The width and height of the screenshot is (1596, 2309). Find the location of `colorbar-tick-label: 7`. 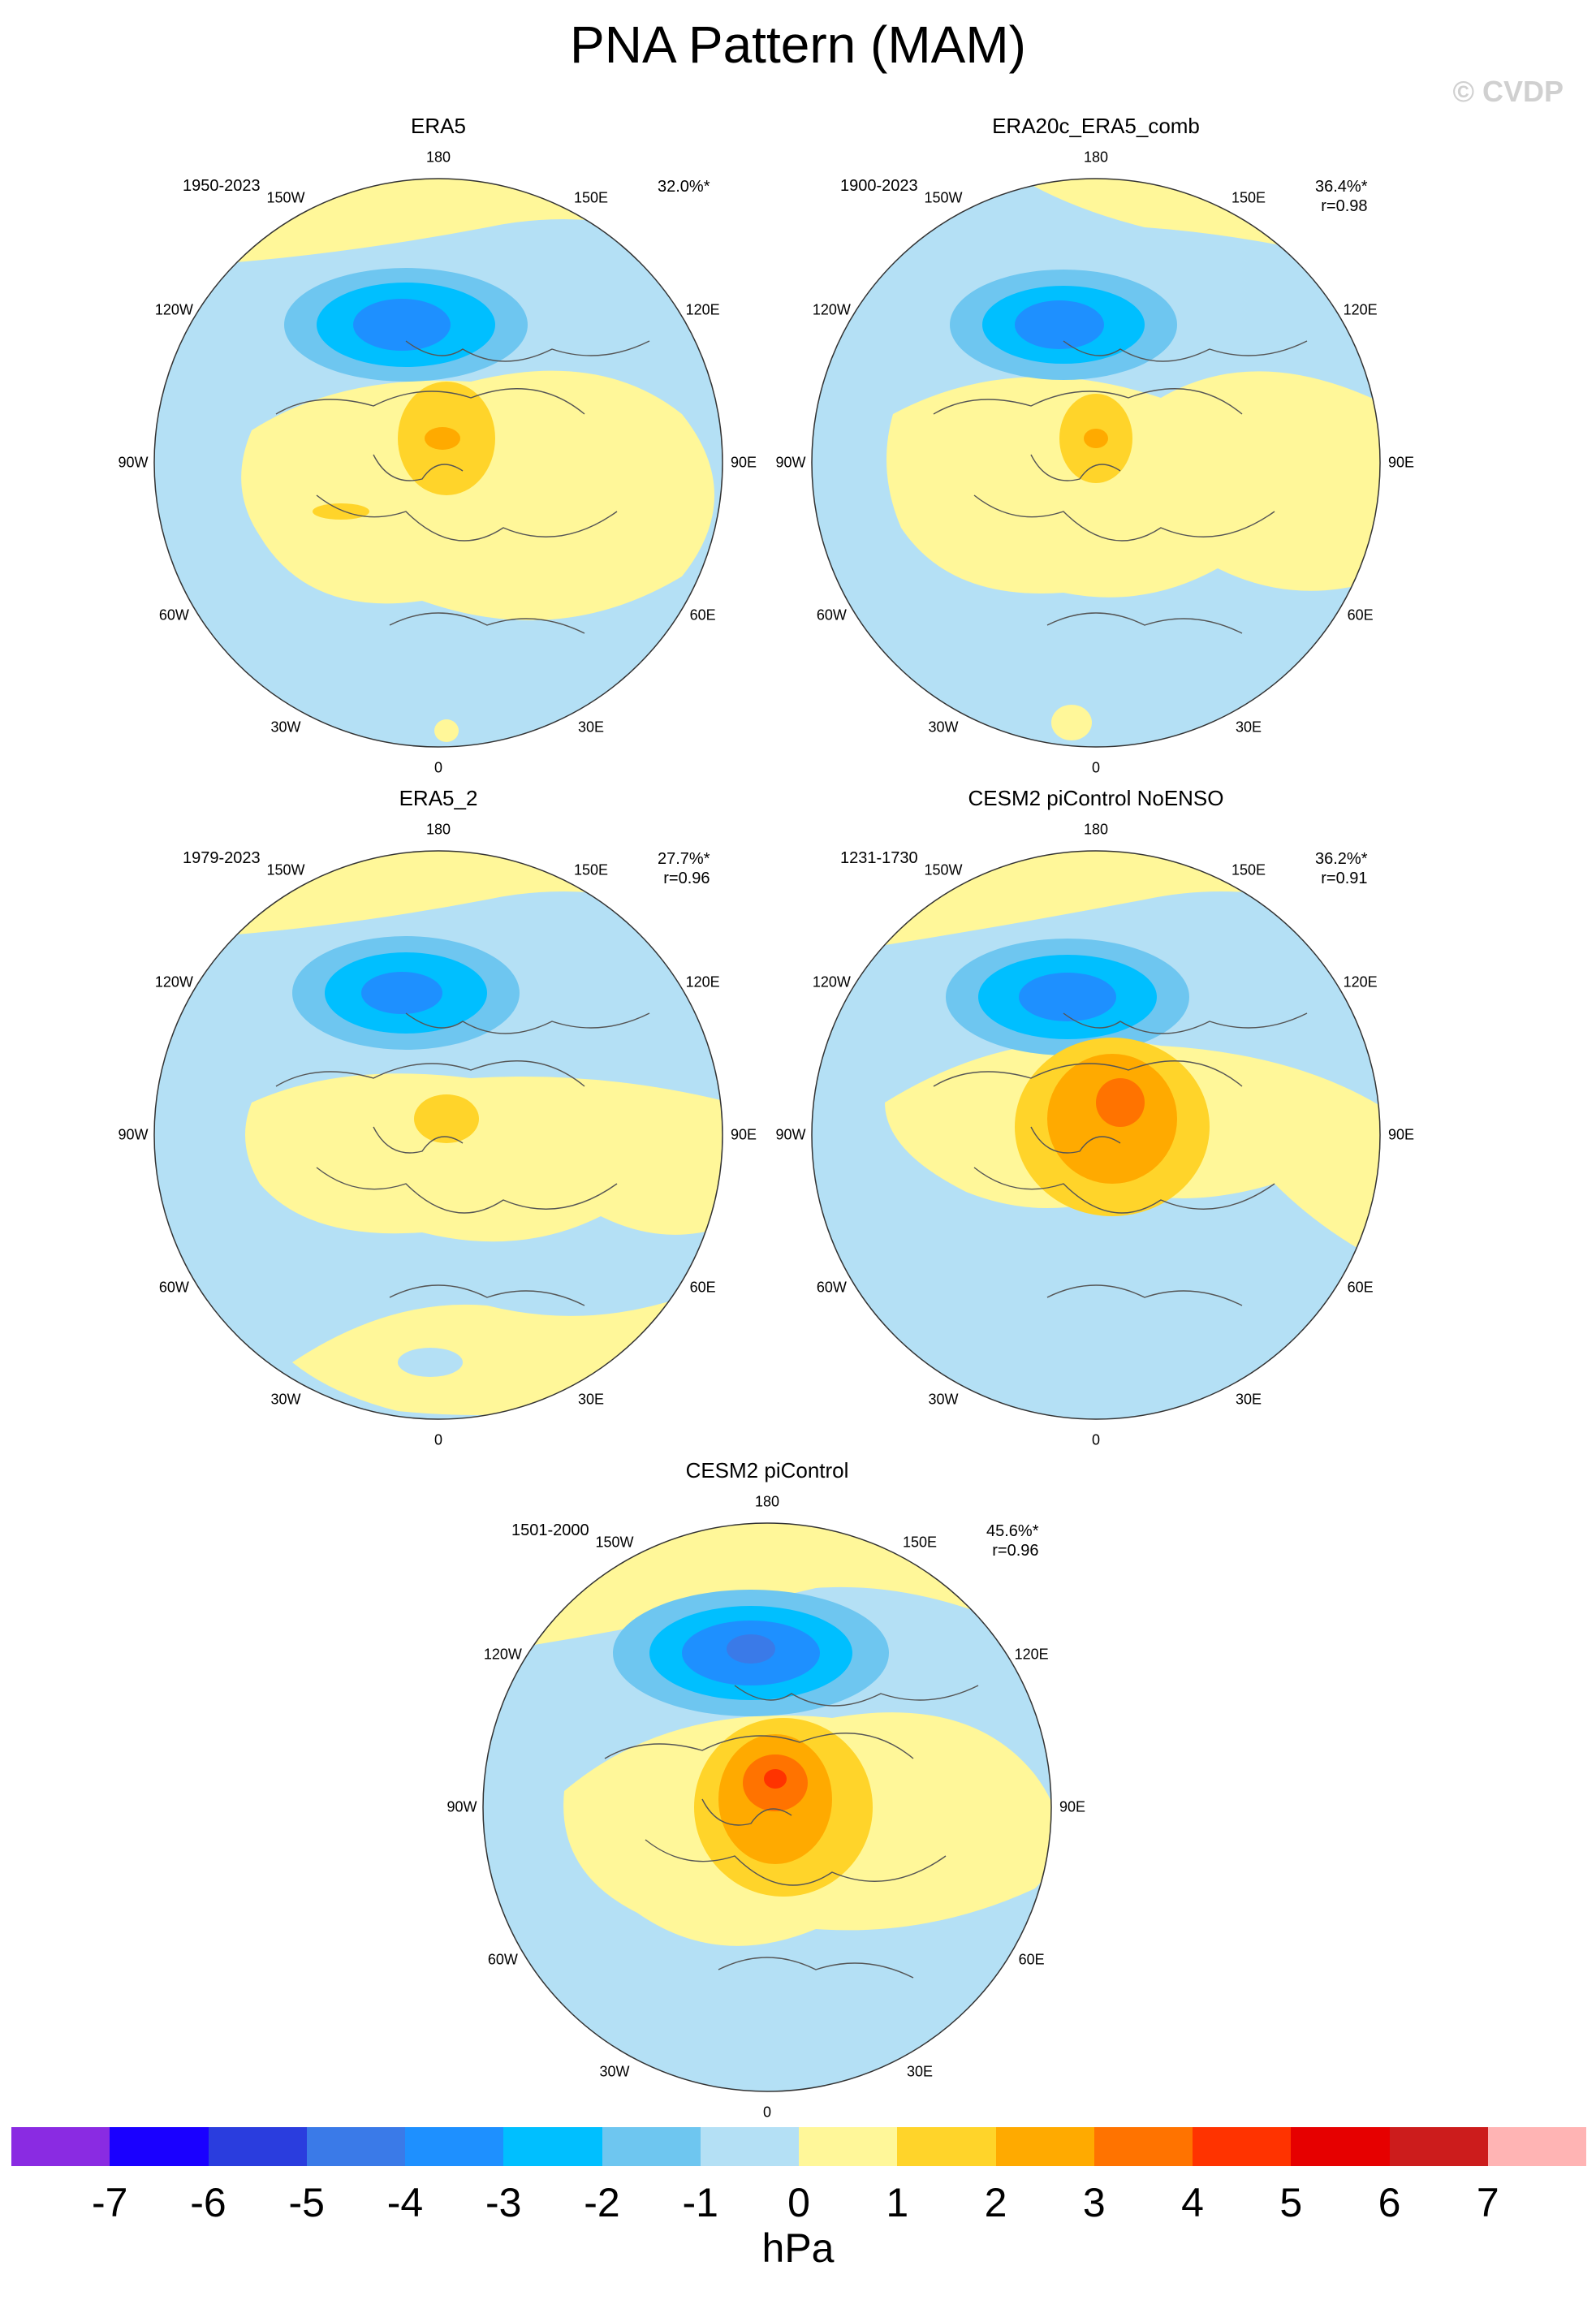

colorbar-tick-label: 7 is located at coordinates (1487, 2202).